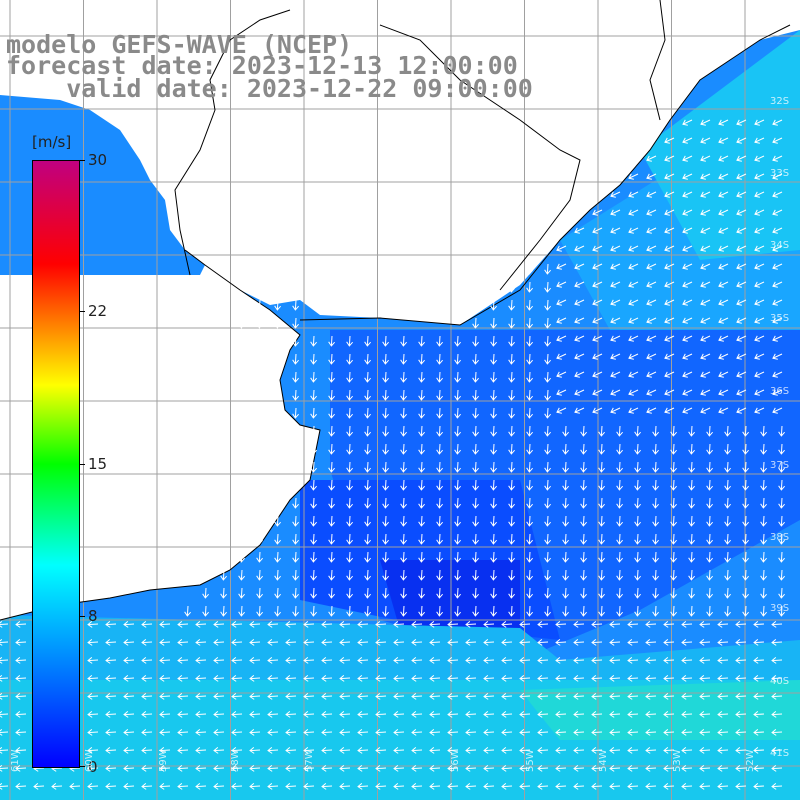 The height and width of the screenshot is (800, 800). I want to click on lat-label: 35S, so click(780, 318).